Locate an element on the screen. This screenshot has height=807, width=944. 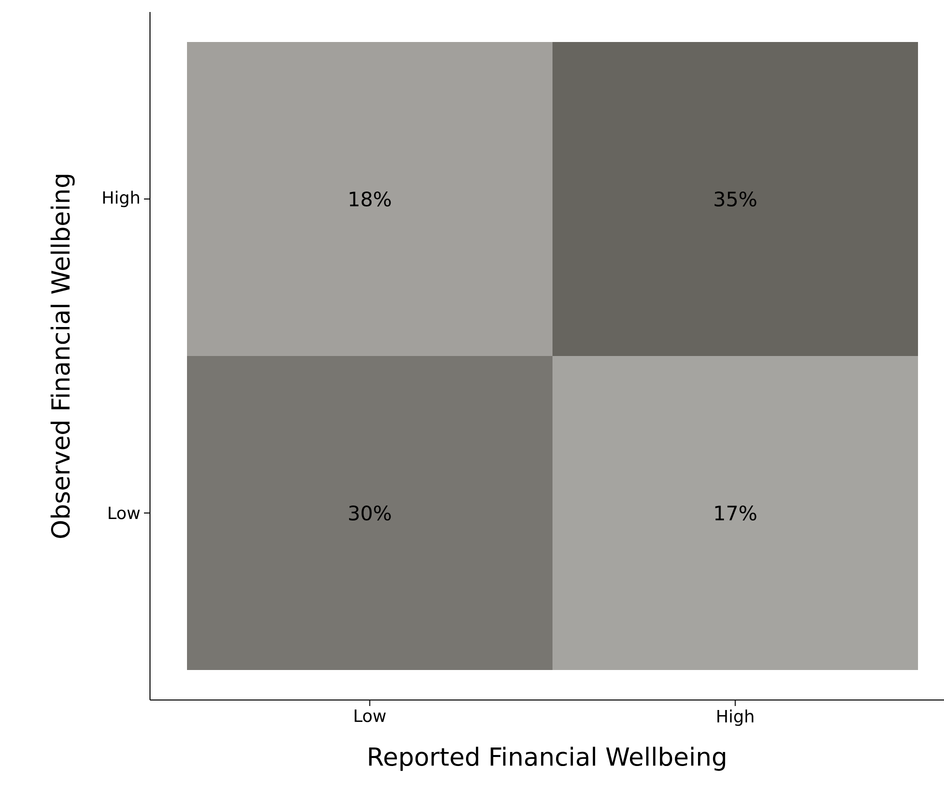
data-label: 30% is located at coordinates (370, 513).